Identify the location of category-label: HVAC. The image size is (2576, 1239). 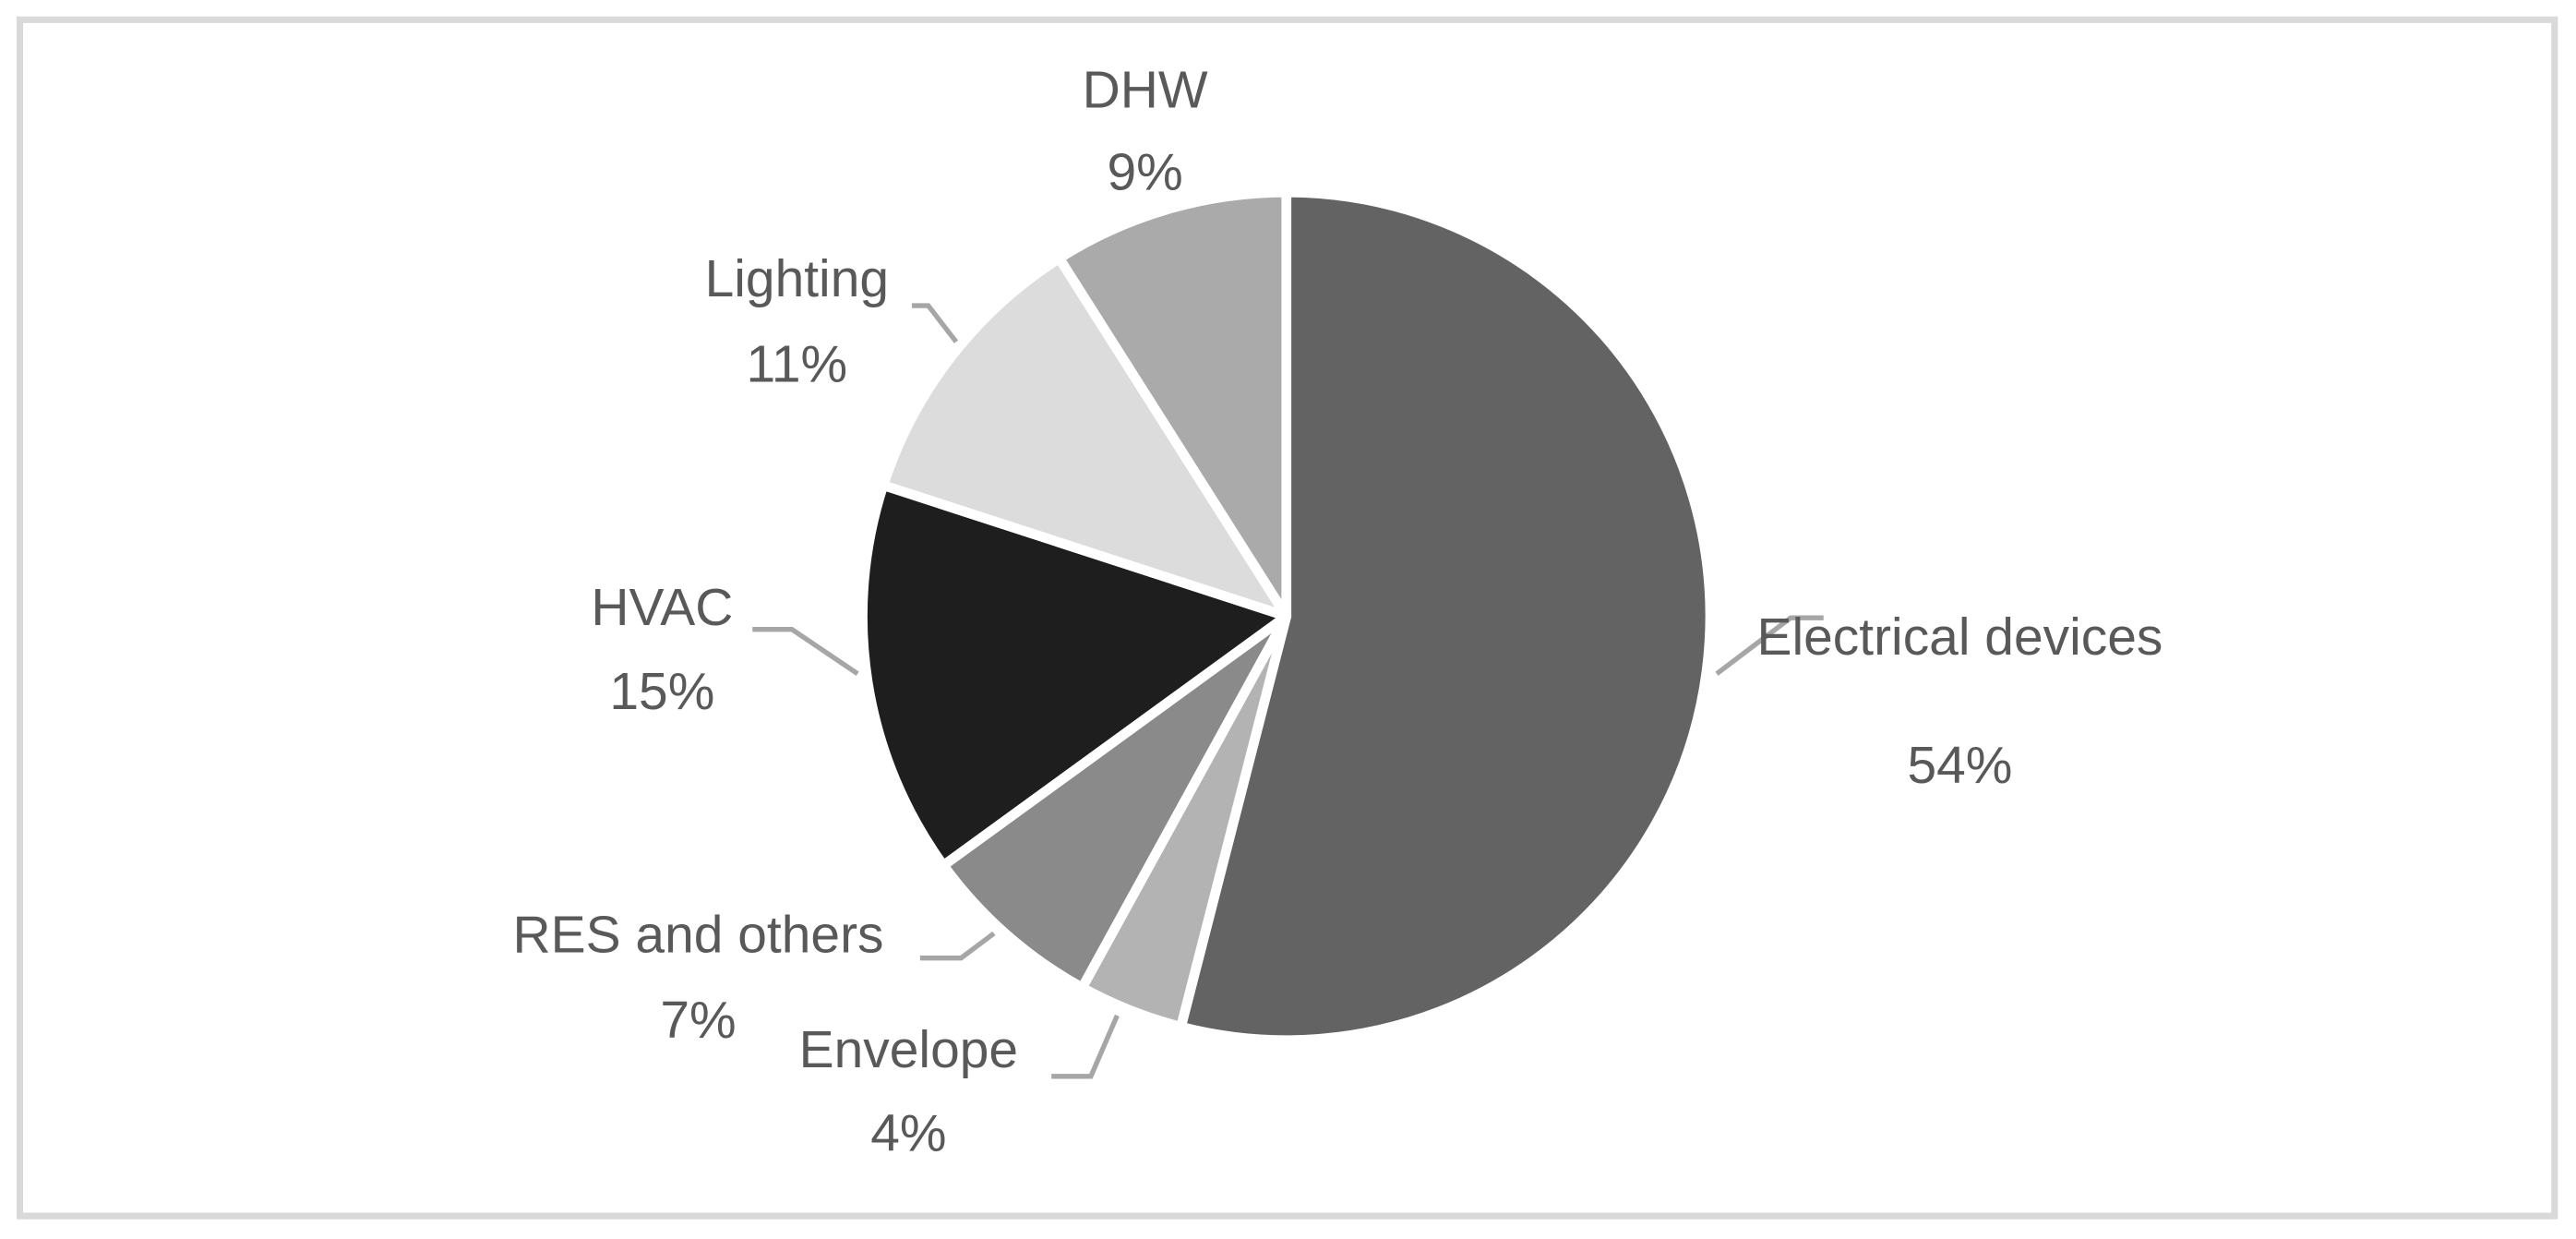
(662, 607).